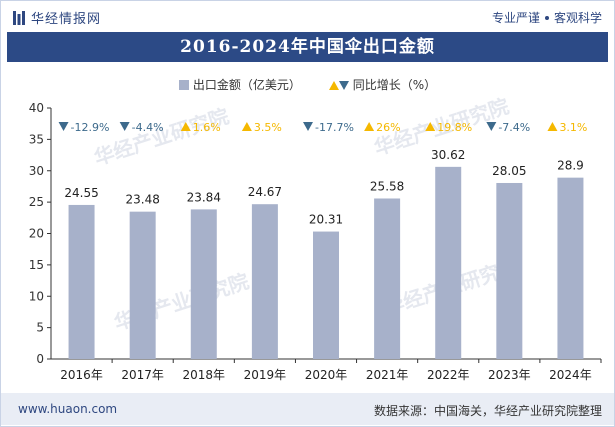 This screenshot has width=615, height=427. I want to click on legend-item-line: 同比增长（%）, so click(382, 84).